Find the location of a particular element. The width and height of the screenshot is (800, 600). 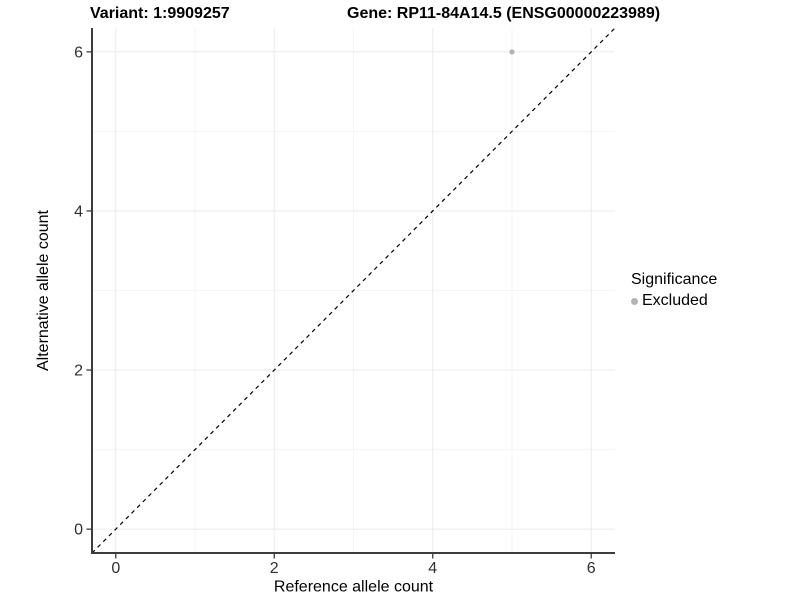

variant-title: Variant: 1:9909257 is located at coordinates (160, 13).